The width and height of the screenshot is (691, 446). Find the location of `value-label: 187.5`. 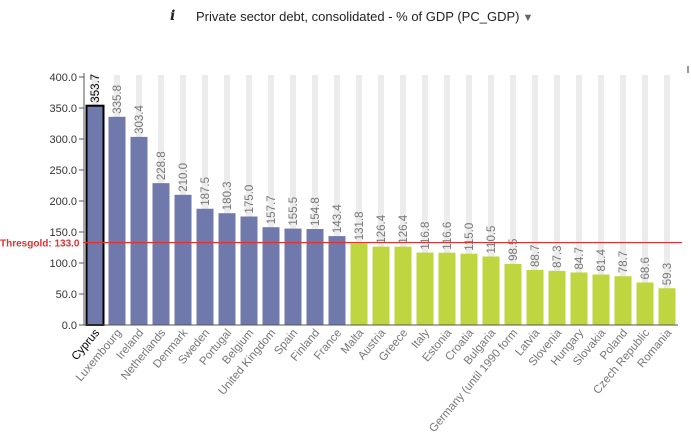

value-label: 187.5 is located at coordinates (206, 191).